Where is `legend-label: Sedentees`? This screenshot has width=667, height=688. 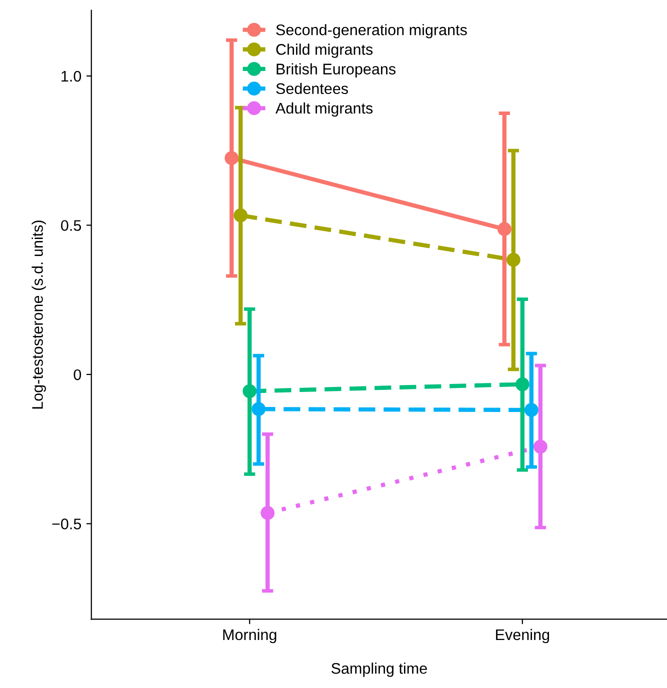
legend-label: Sedentees is located at coordinates (312, 88).